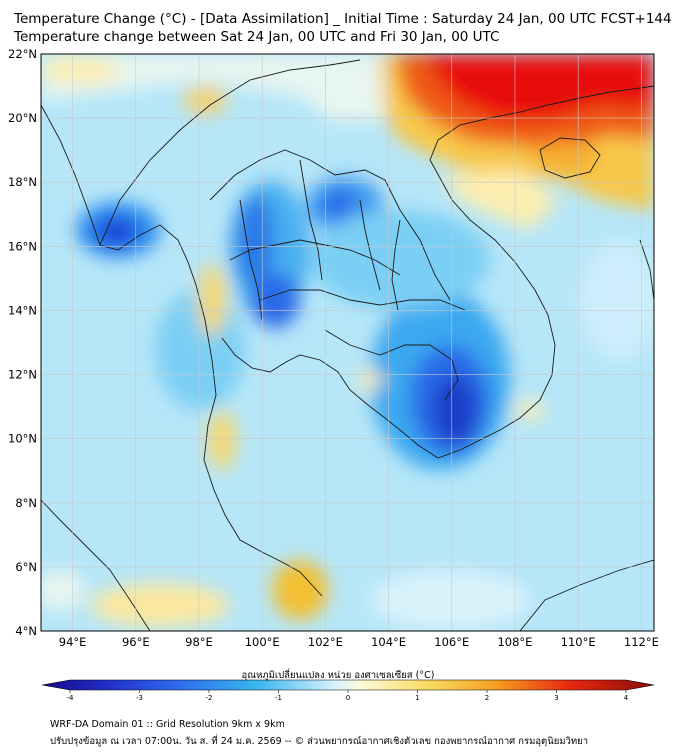 The height and width of the screenshot is (756, 676). I want to click on lon-tick-label: 102°E, so click(325, 642).